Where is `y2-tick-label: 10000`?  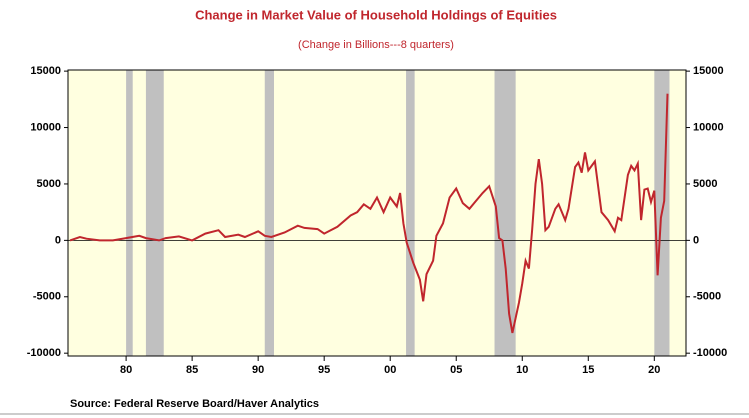 y2-tick-label: 10000 is located at coordinates (708, 127).